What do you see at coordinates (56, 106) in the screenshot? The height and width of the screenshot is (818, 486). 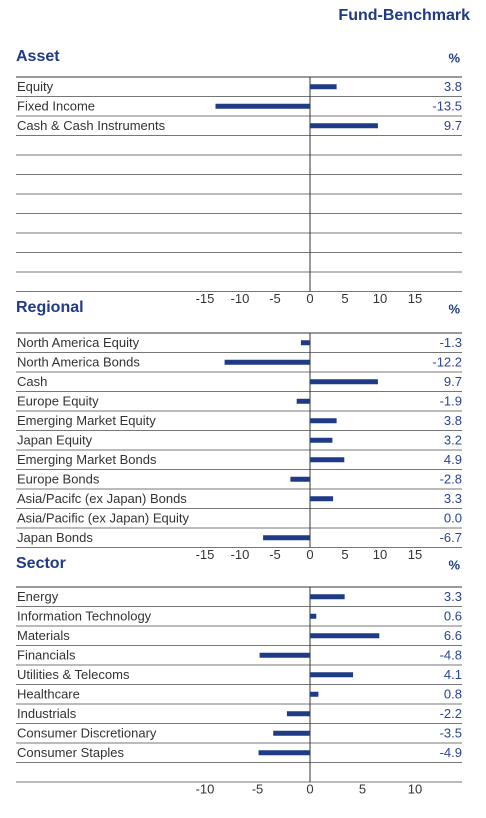 I see `category-label: Fixed Income` at bounding box center [56, 106].